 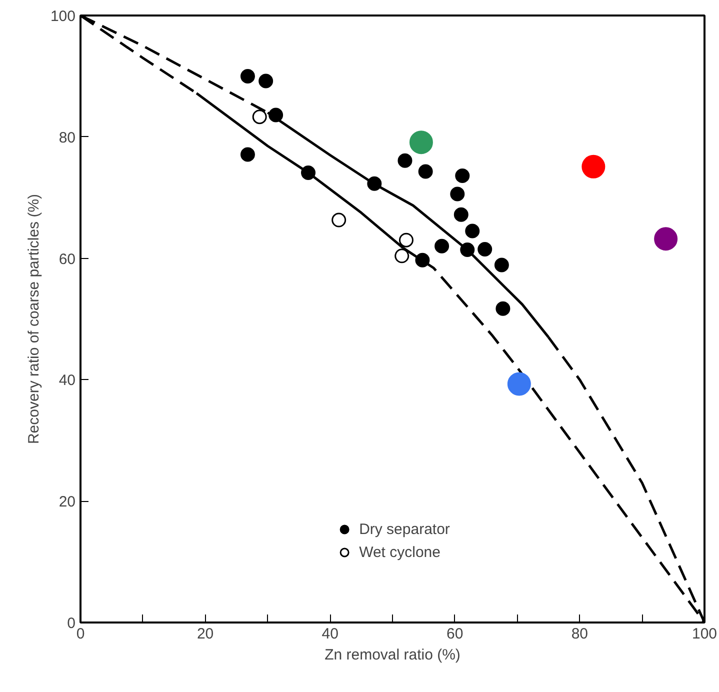 I want to click on y-axis-title: Recovery ratio of coarse particles (%), so click(x=33, y=319).